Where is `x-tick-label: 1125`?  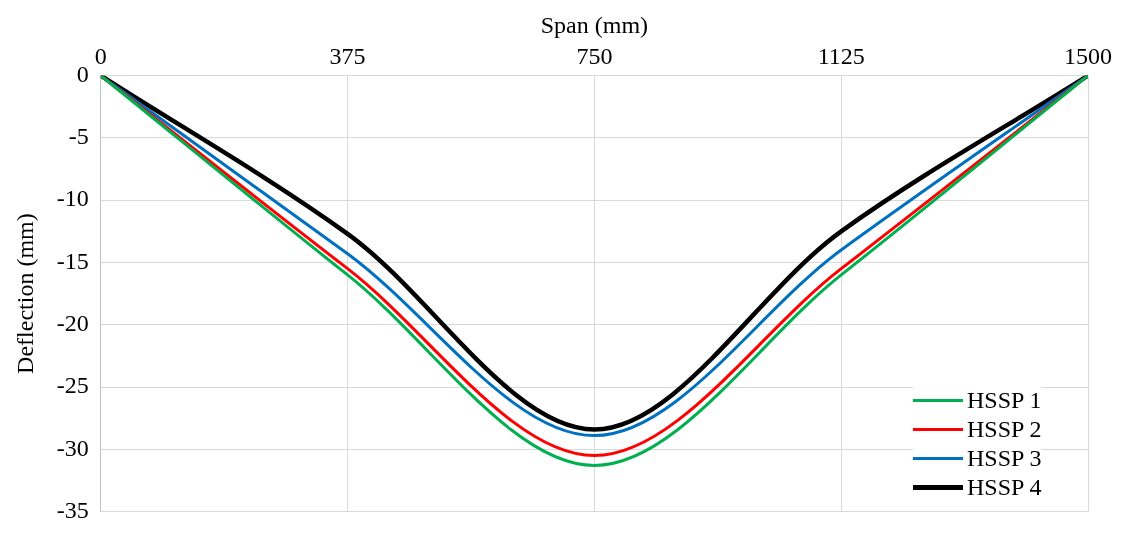
x-tick-label: 1125 is located at coordinates (841, 56).